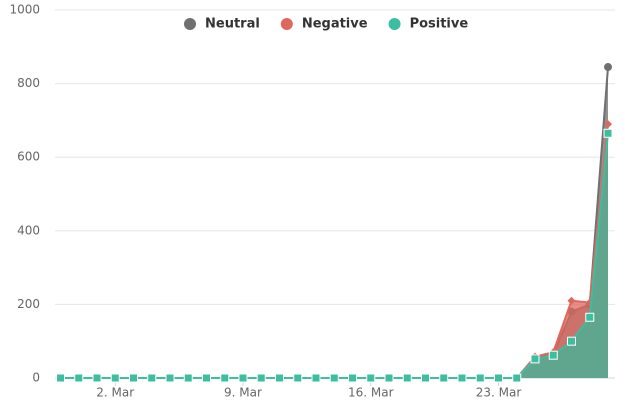 The height and width of the screenshot is (403, 625). What do you see at coordinates (371, 393) in the screenshot?
I see `x-tick-label: 16. Mar` at bounding box center [371, 393].